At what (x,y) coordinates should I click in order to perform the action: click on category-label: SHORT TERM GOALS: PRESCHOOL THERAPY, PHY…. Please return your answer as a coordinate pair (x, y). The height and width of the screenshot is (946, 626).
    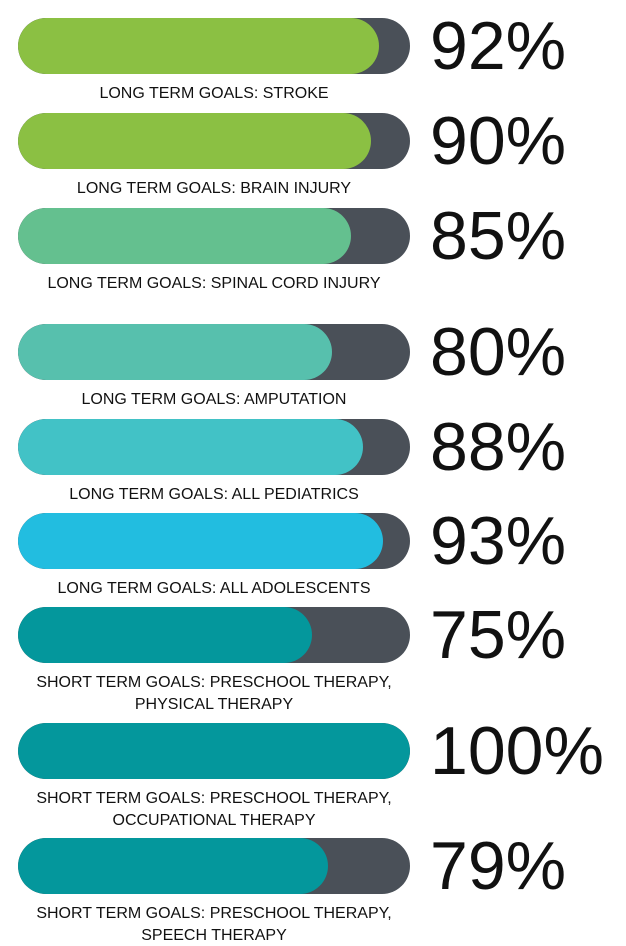
    Looking at the image, I should click on (214, 693).